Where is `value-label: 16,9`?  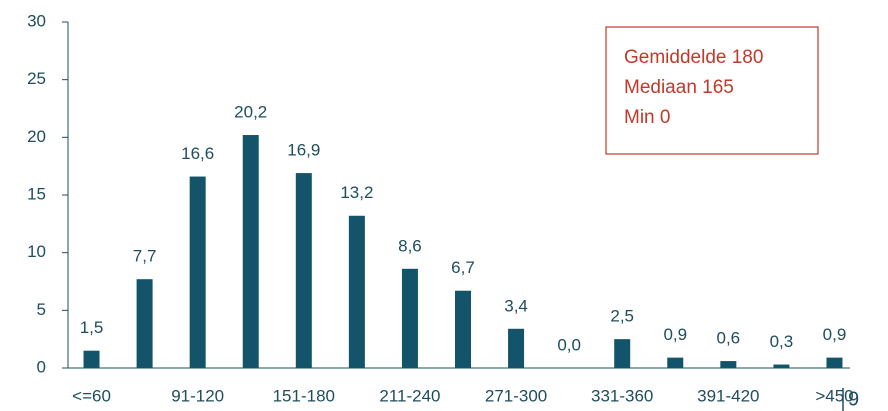 value-label: 16,9 is located at coordinates (303, 150).